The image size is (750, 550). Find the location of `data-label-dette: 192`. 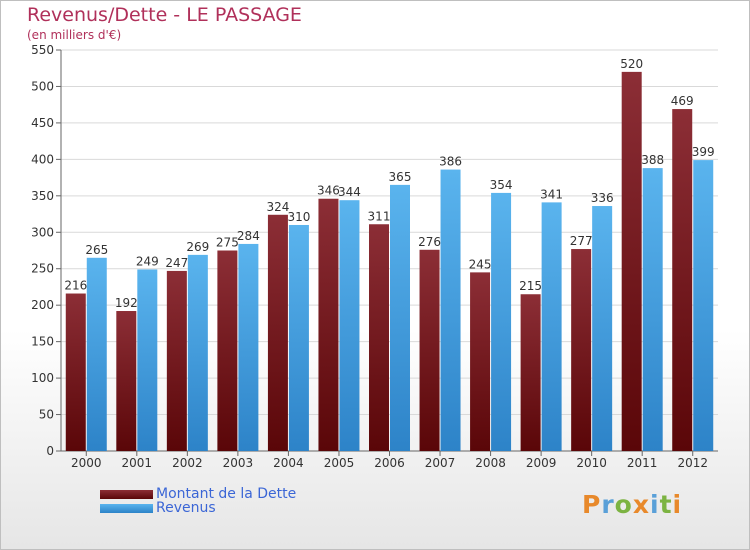

data-label-dette: 192 is located at coordinates (126, 303).